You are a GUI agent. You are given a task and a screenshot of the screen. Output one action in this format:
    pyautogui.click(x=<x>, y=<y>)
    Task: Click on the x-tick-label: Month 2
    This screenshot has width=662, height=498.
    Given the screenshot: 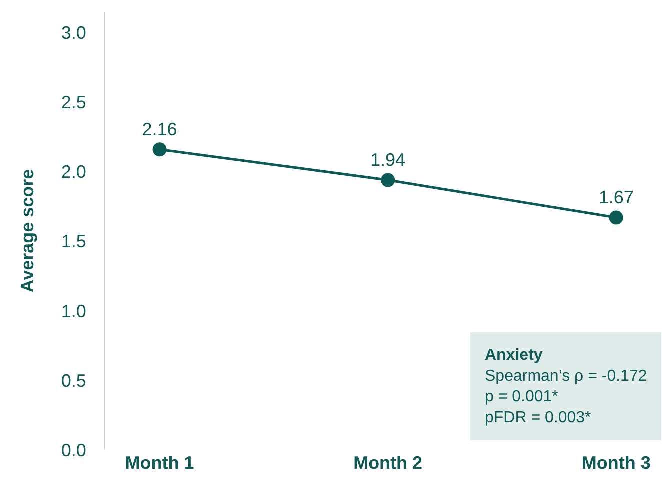 What is the action you would take?
    pyautogui.click(x=388, y=463)
    